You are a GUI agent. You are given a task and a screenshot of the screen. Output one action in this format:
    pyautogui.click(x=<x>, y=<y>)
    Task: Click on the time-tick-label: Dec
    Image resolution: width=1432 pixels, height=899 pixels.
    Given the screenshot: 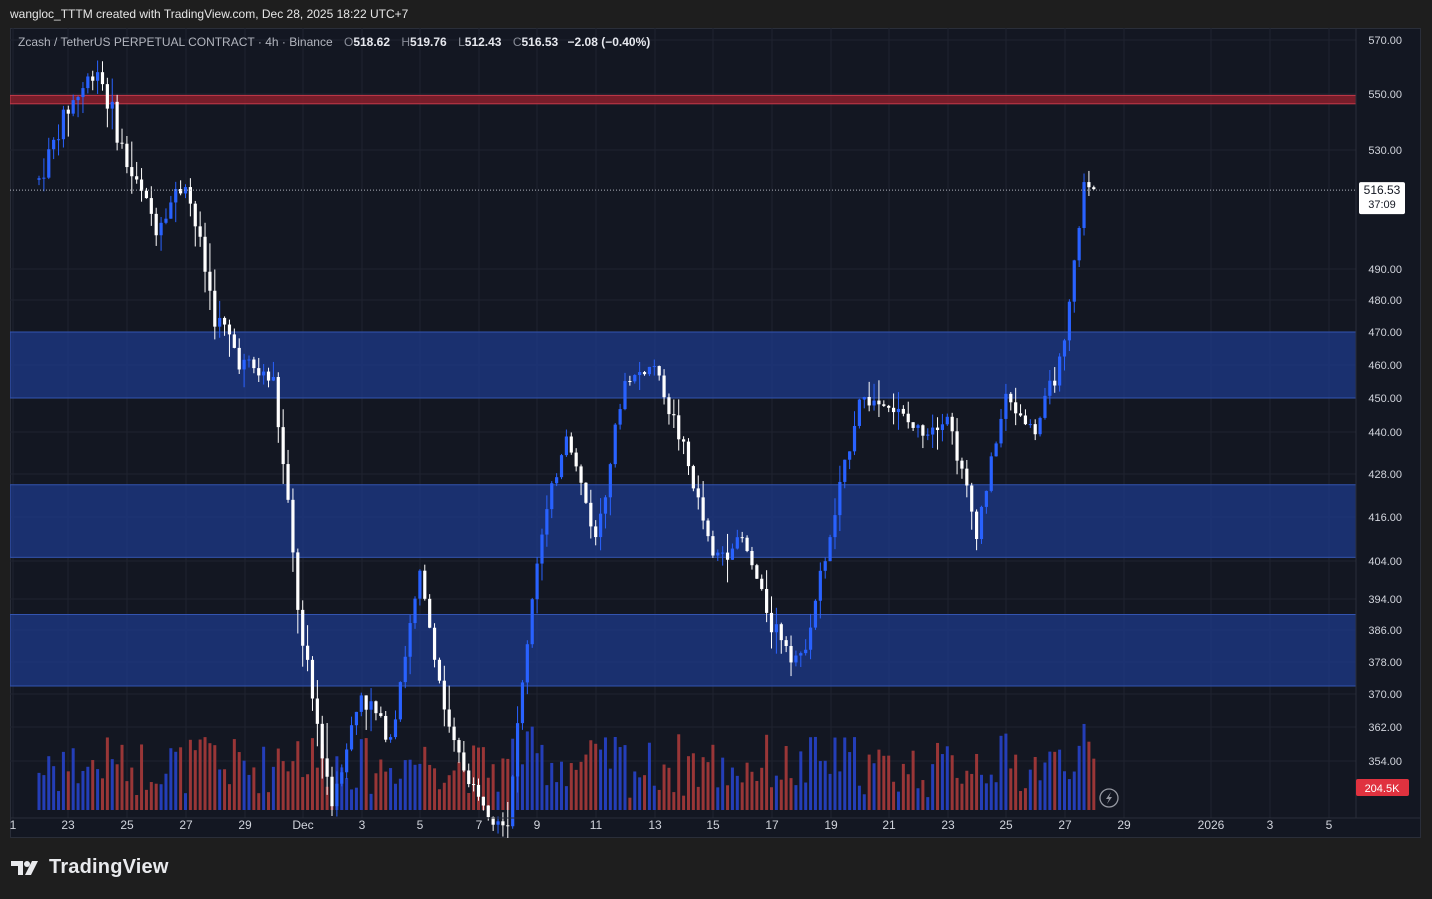 What is the action you would take?
    pyautogui.click(x=302, y=825)
    